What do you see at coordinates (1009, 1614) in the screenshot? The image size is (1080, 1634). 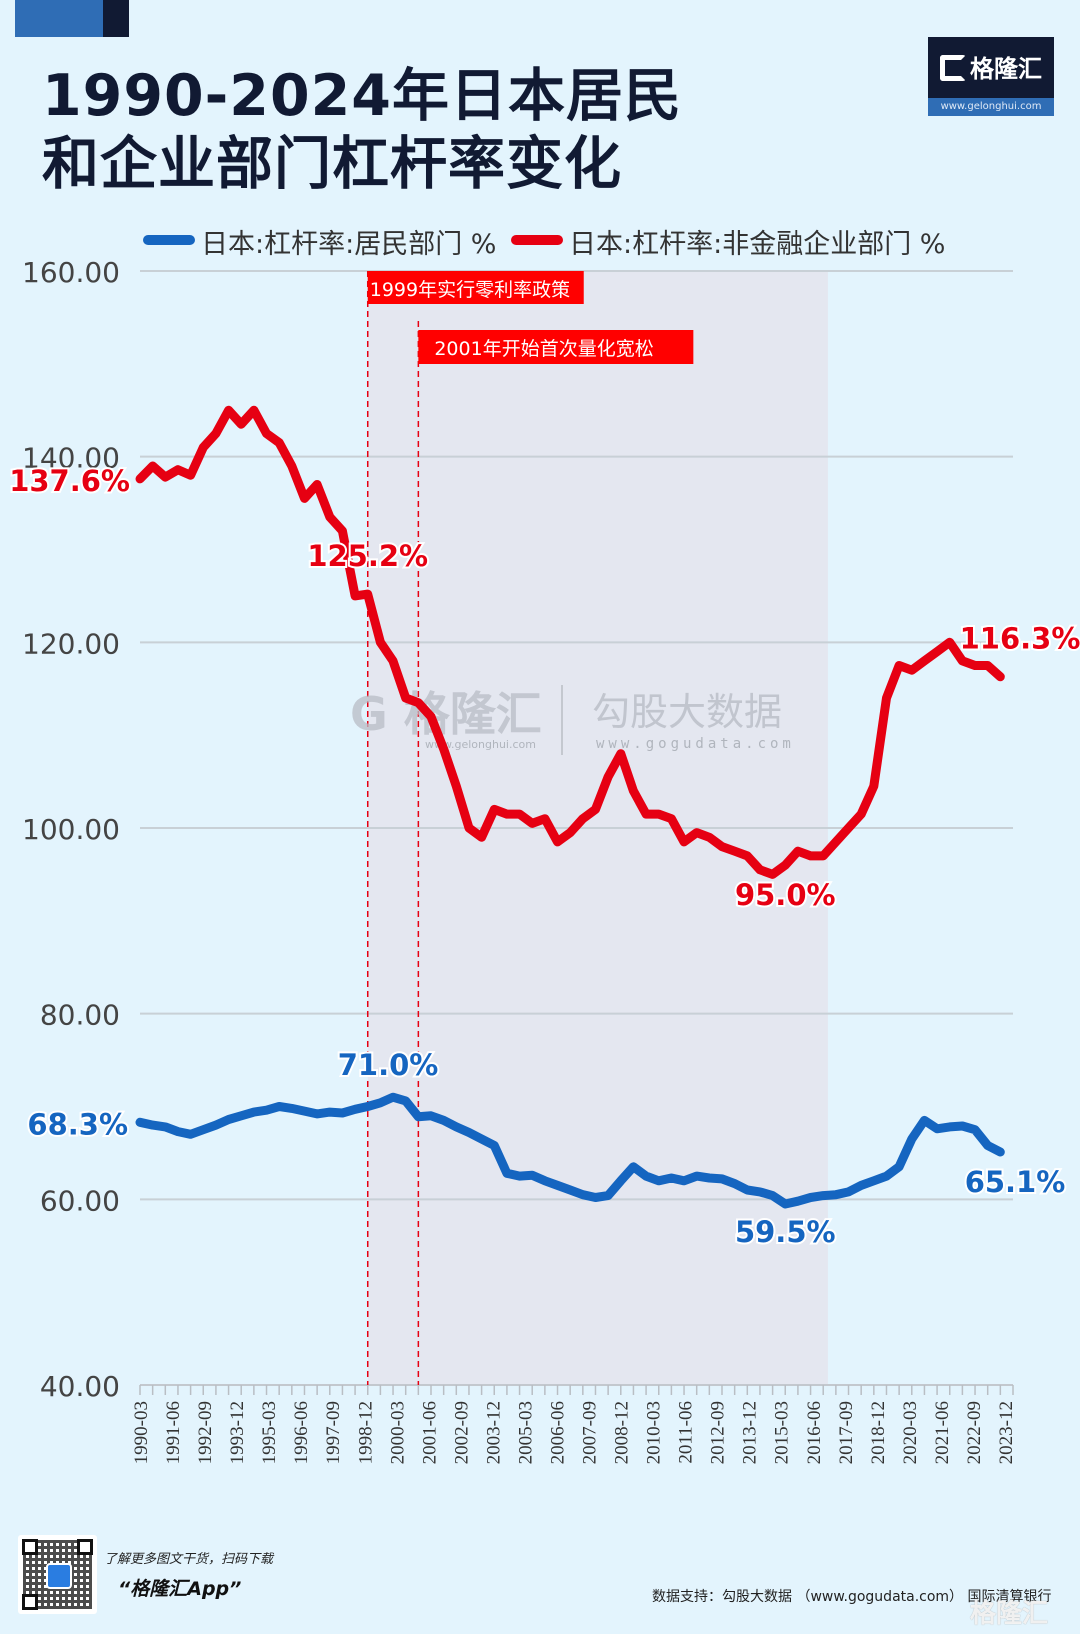 I see `footer-watermark-logo: 格隆汇` at bounding box center [1009, 1614].